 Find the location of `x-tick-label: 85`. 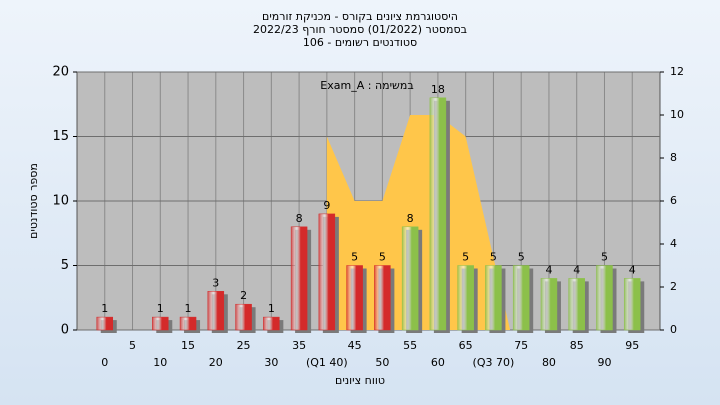

x-tick-label: 85 is located at coordinates (577, 345).